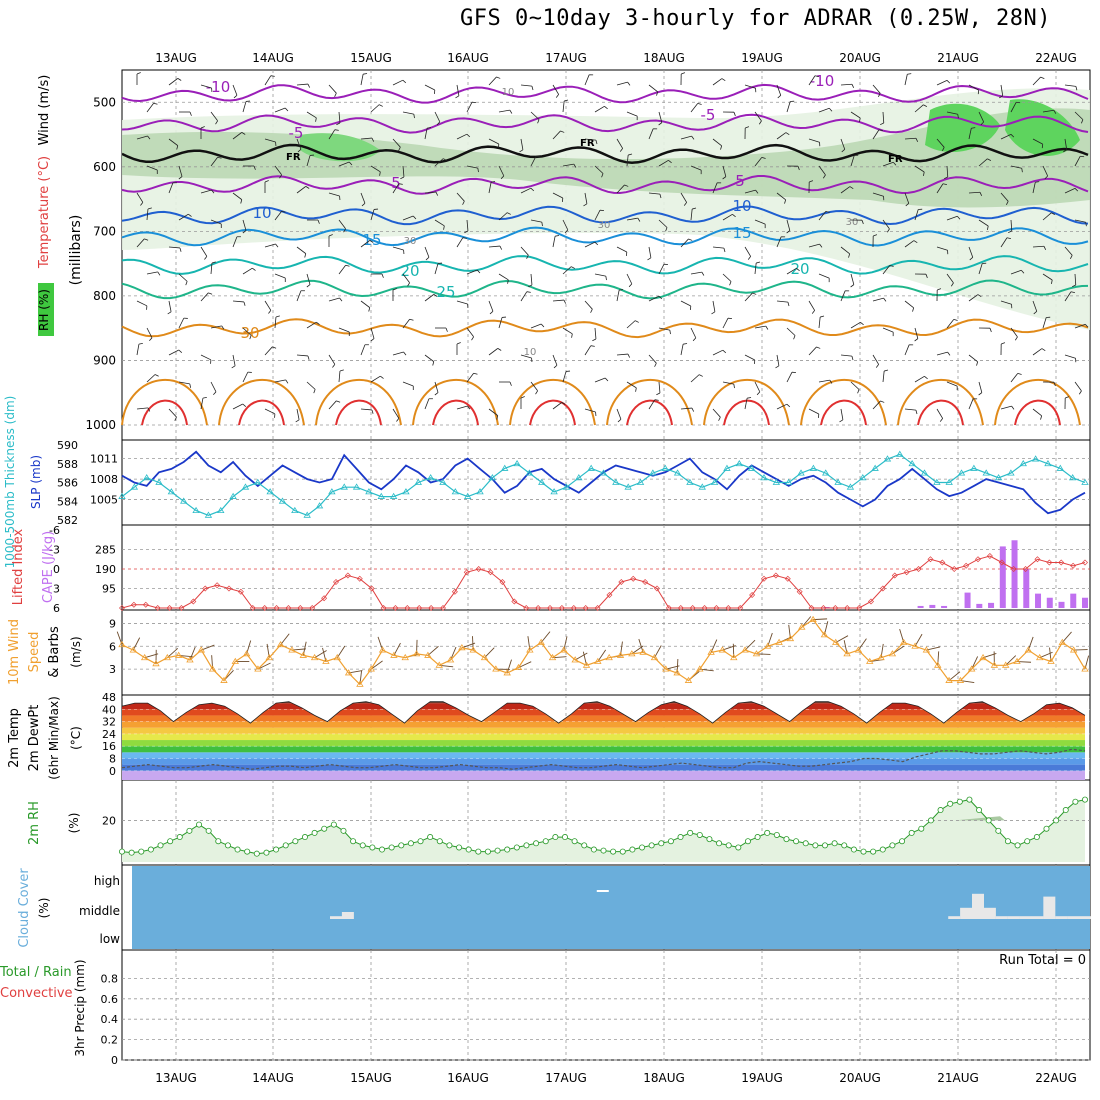 This screenshot has width=1100, height=1100. I want to click on cloud-bar, so click(954, 917).